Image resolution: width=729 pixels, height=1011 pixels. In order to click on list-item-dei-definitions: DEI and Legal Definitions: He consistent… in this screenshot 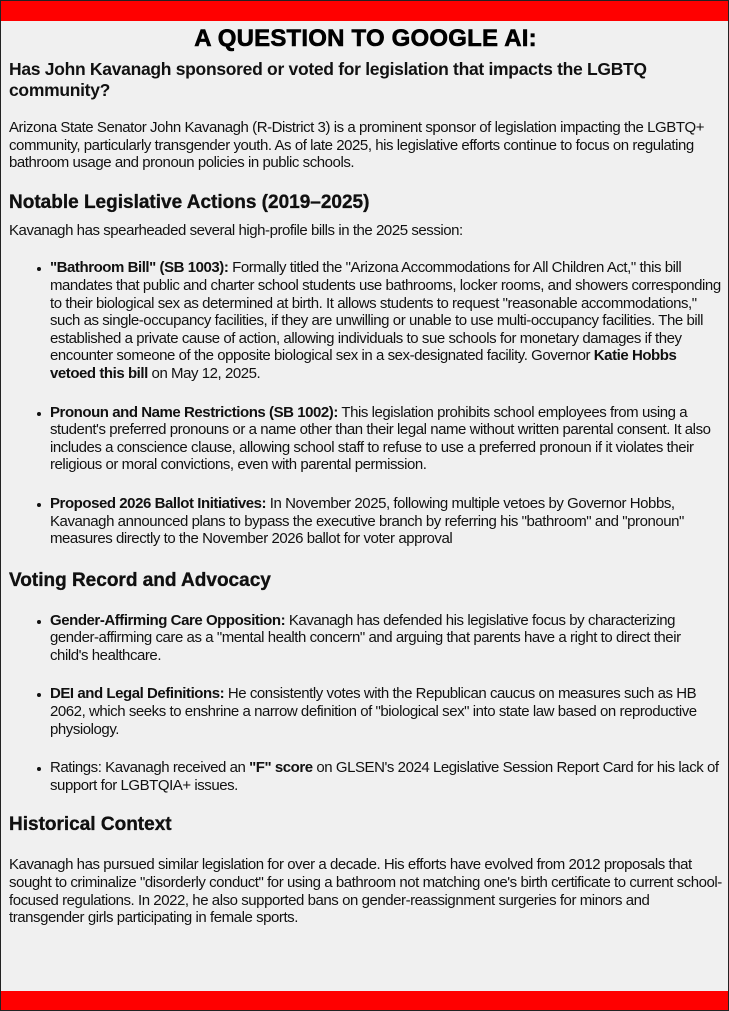, I will do `click(379, 711)`.